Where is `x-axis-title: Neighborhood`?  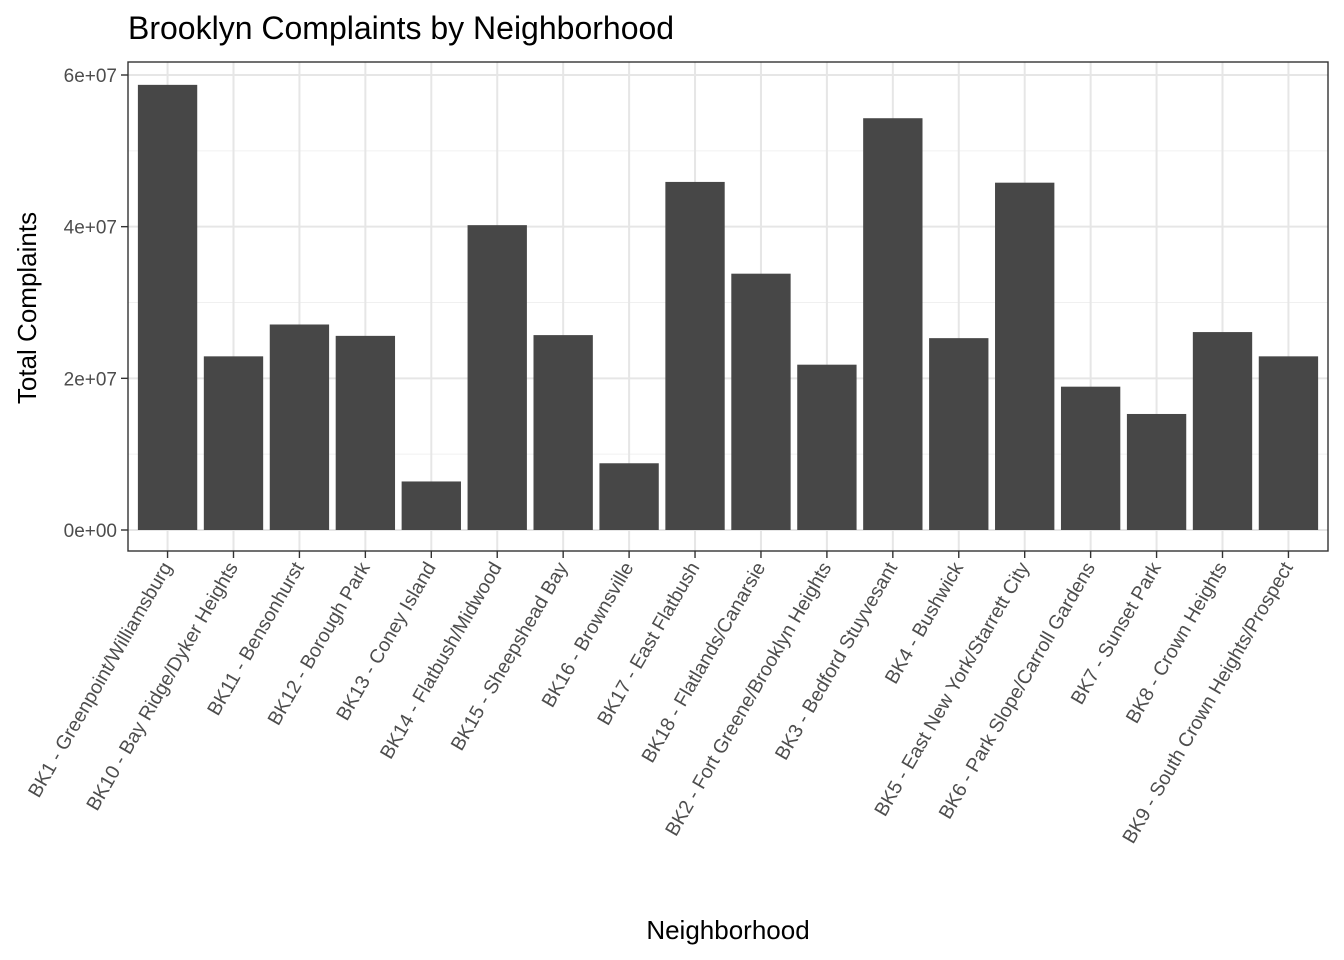
x-axis-title: Neighborhood is located at coordinates (727, 930).